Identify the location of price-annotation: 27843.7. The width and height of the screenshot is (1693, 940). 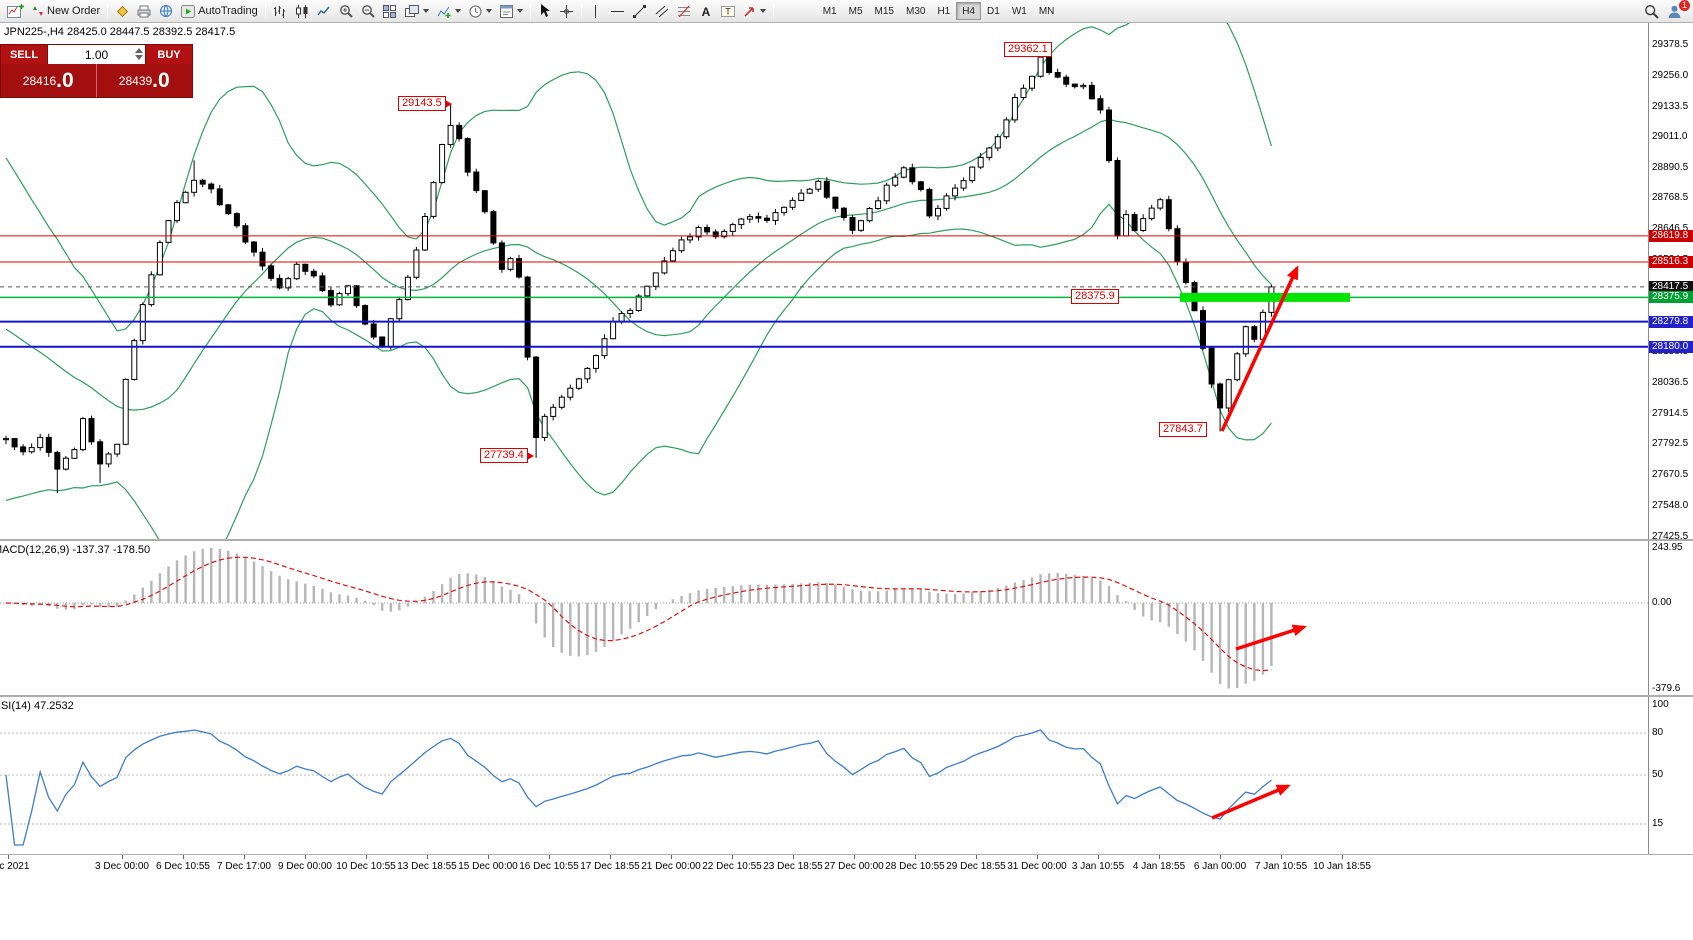
(1183, 429).